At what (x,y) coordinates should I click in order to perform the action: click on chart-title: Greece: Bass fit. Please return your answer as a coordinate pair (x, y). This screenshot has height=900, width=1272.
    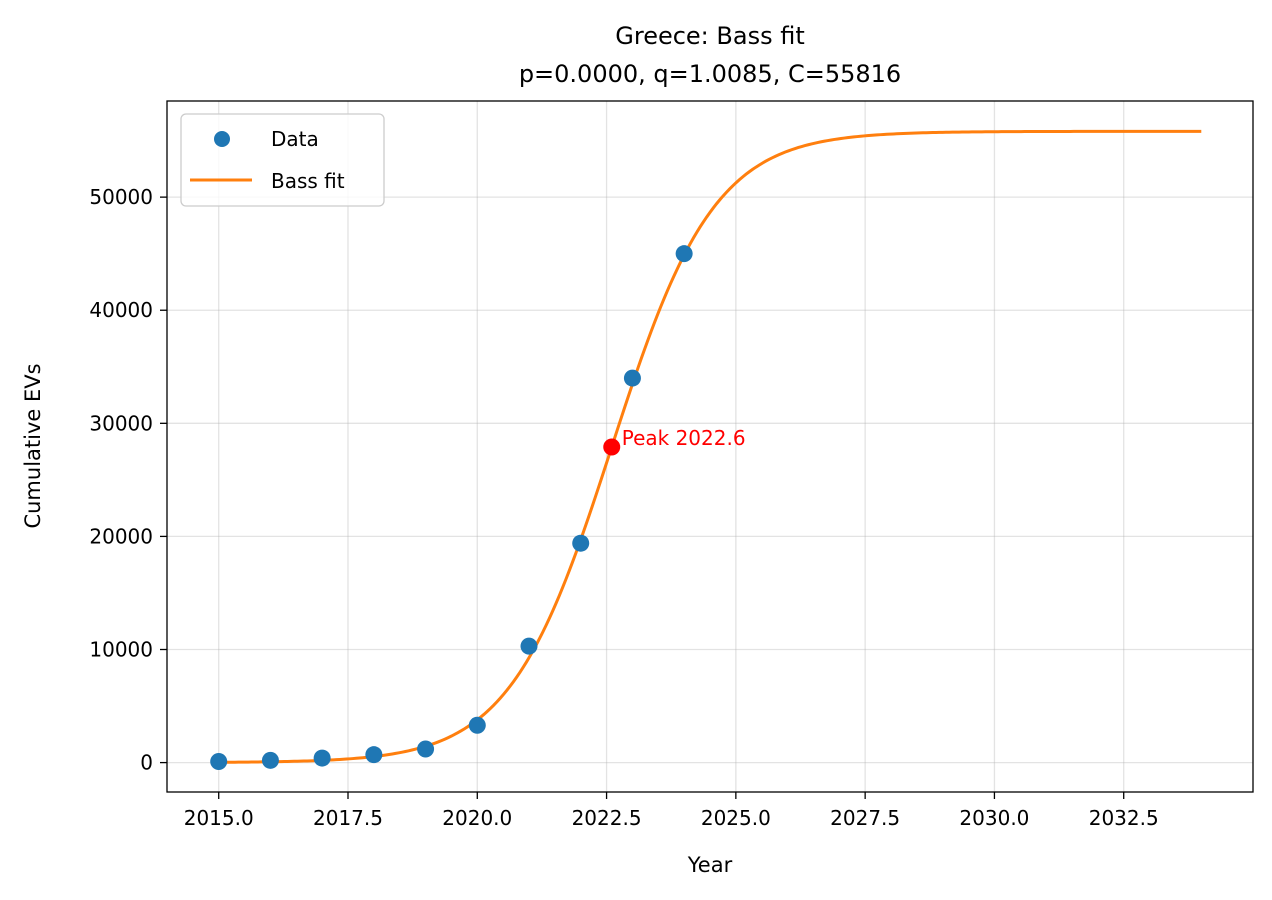
    Looking at the image, I should click on (709, 36).